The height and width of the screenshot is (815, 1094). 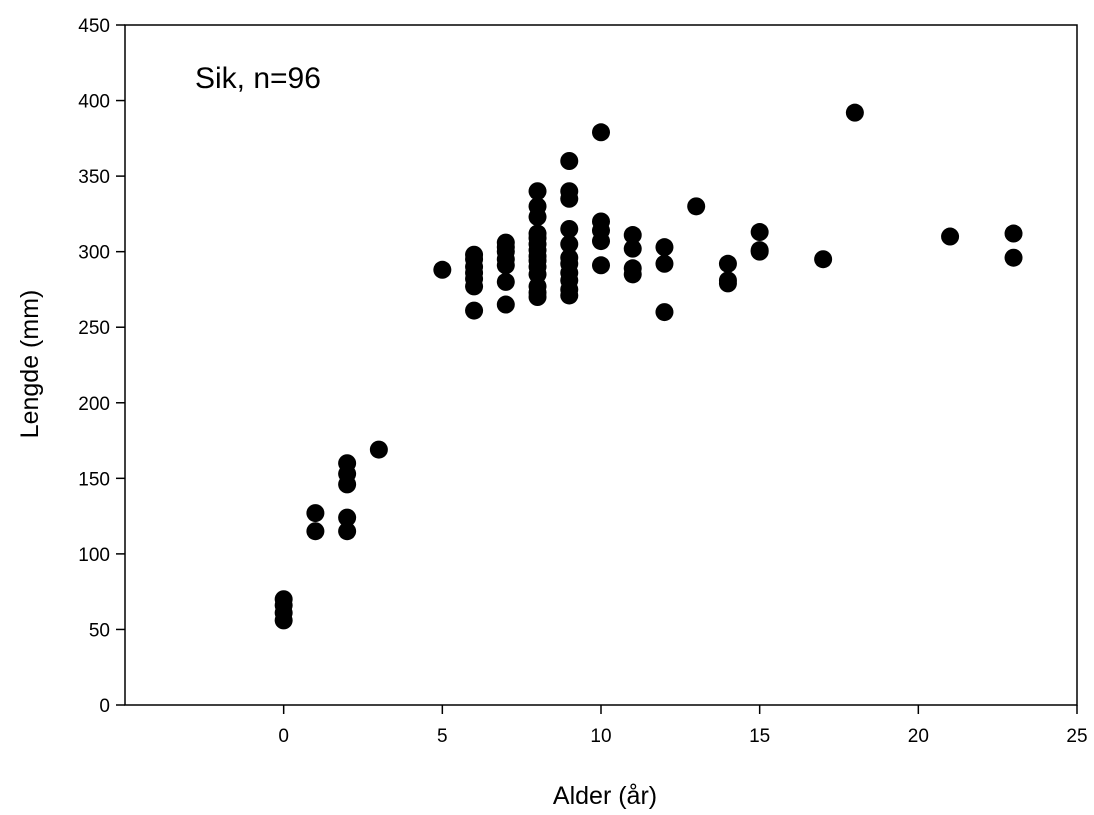 I want to click on y-tick-label: 200, so click(x=94, y=404).